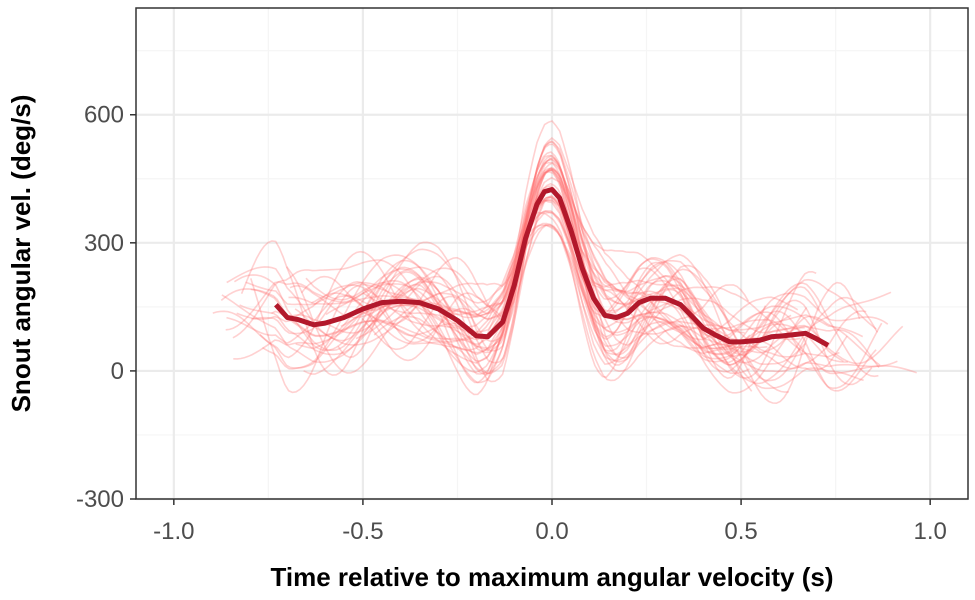 This screenshot has width=975, height=600. Describe the element at coordinates (929, 531) in the screenshot. I see `x-tick-label: 1.0` at that location.